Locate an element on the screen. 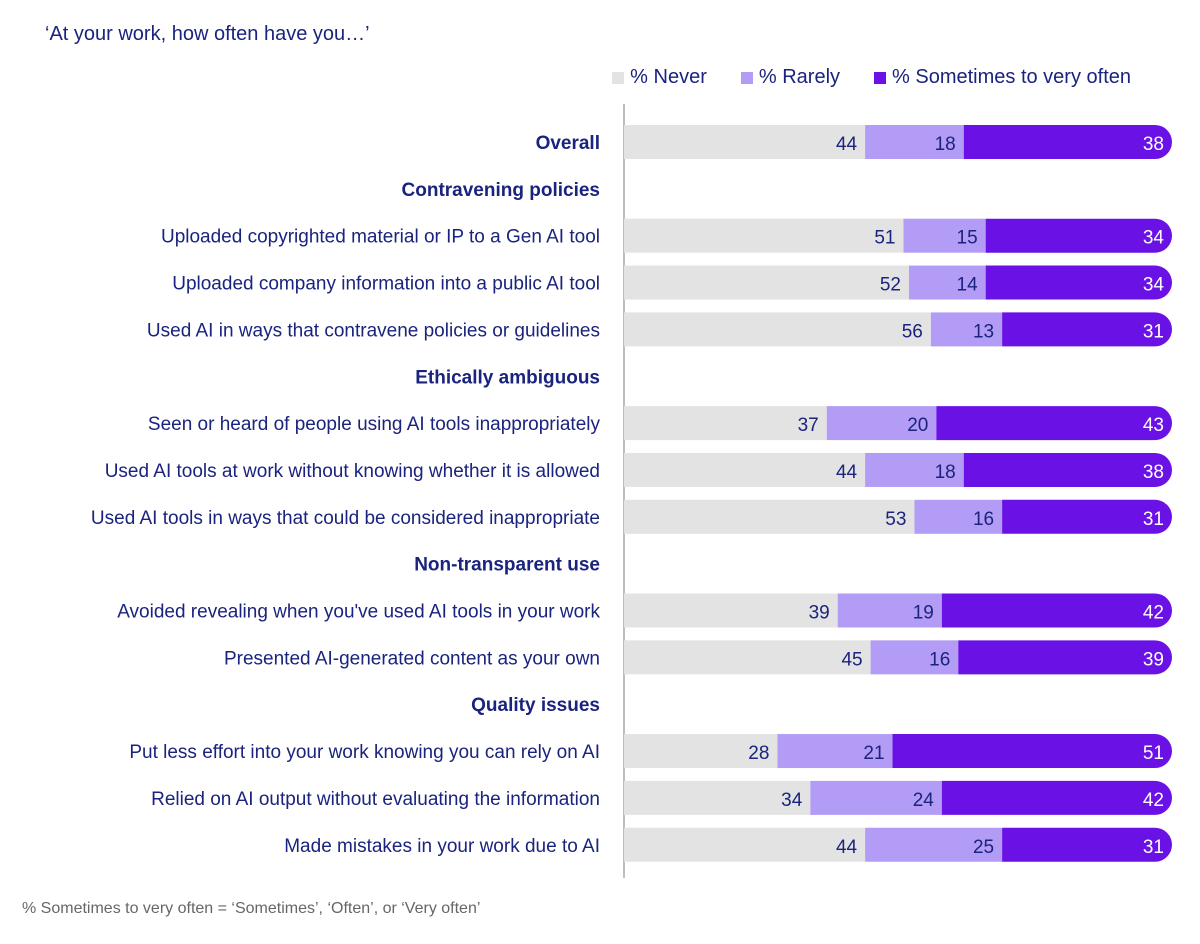 This screenshot has width=1200, height=944. legend-swatch-sometimes is located at coordinates (880, 77).